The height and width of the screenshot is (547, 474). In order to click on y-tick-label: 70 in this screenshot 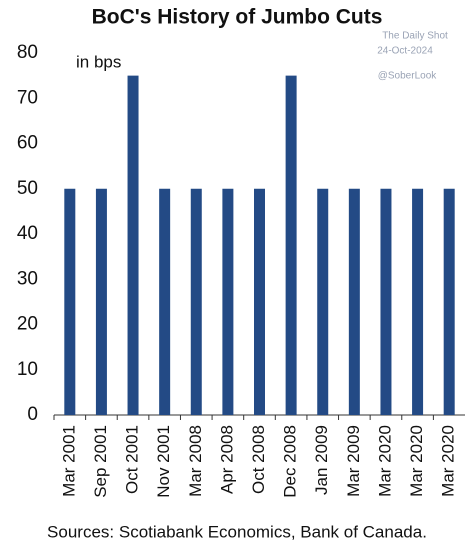, I will do `click(27, 97)`.